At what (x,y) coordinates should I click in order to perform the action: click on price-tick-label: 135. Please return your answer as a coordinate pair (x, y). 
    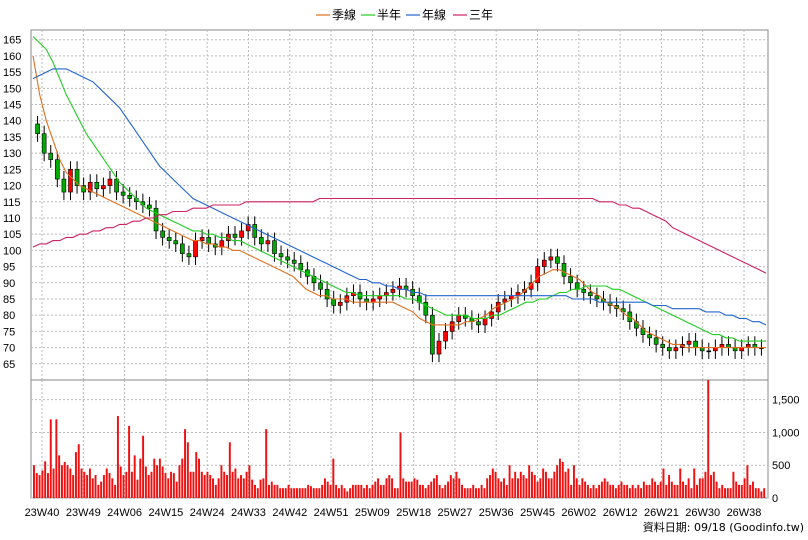
    Looking at the image, I should click on (12, 138).